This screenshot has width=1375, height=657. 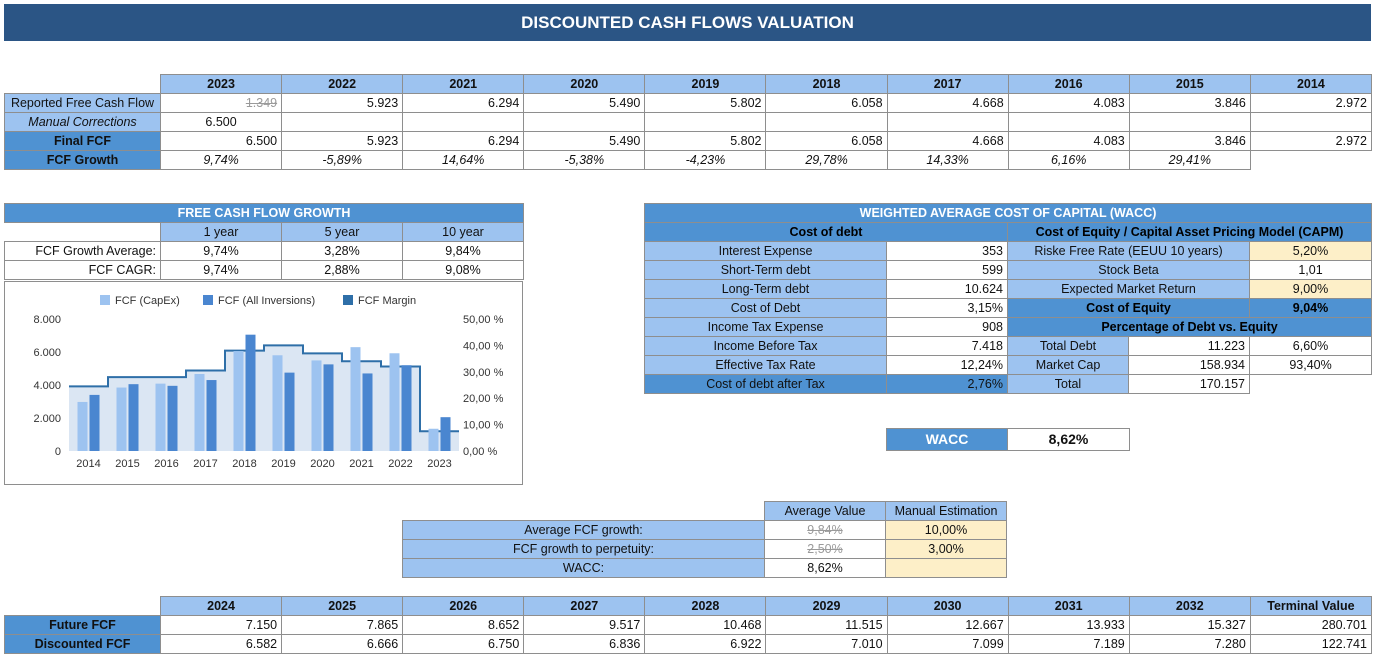 What do you see at coordinates (283, 464) in the screenshot?
I see `x-axis-tick: 2019` at bounding box center [283, 464].